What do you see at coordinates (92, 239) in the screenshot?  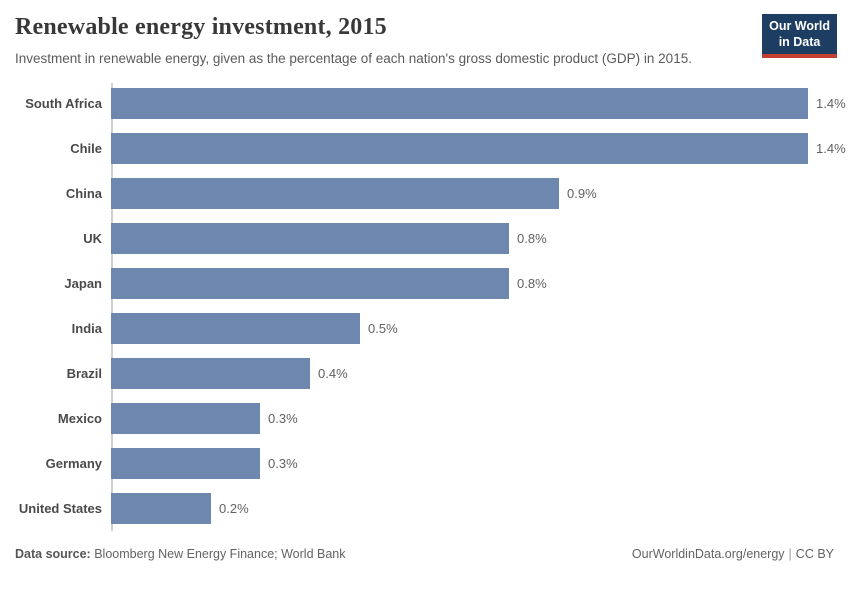 I see `category-label: UK` at bounding box center [92, 239].